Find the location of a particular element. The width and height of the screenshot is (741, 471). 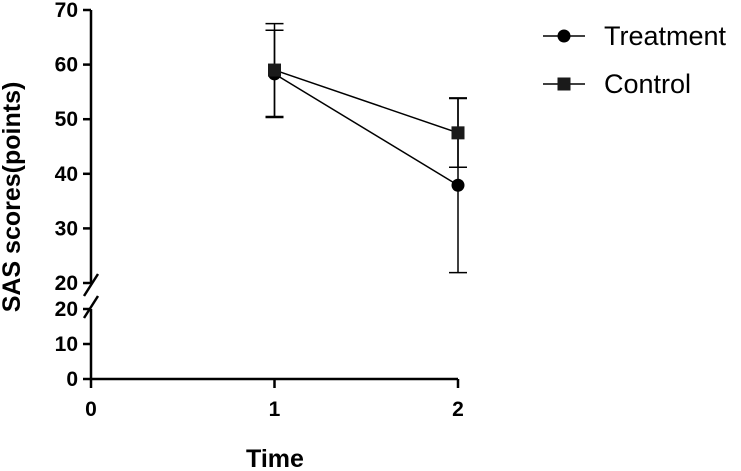

legend-item-control: Control is located at coordinates (617, 84).